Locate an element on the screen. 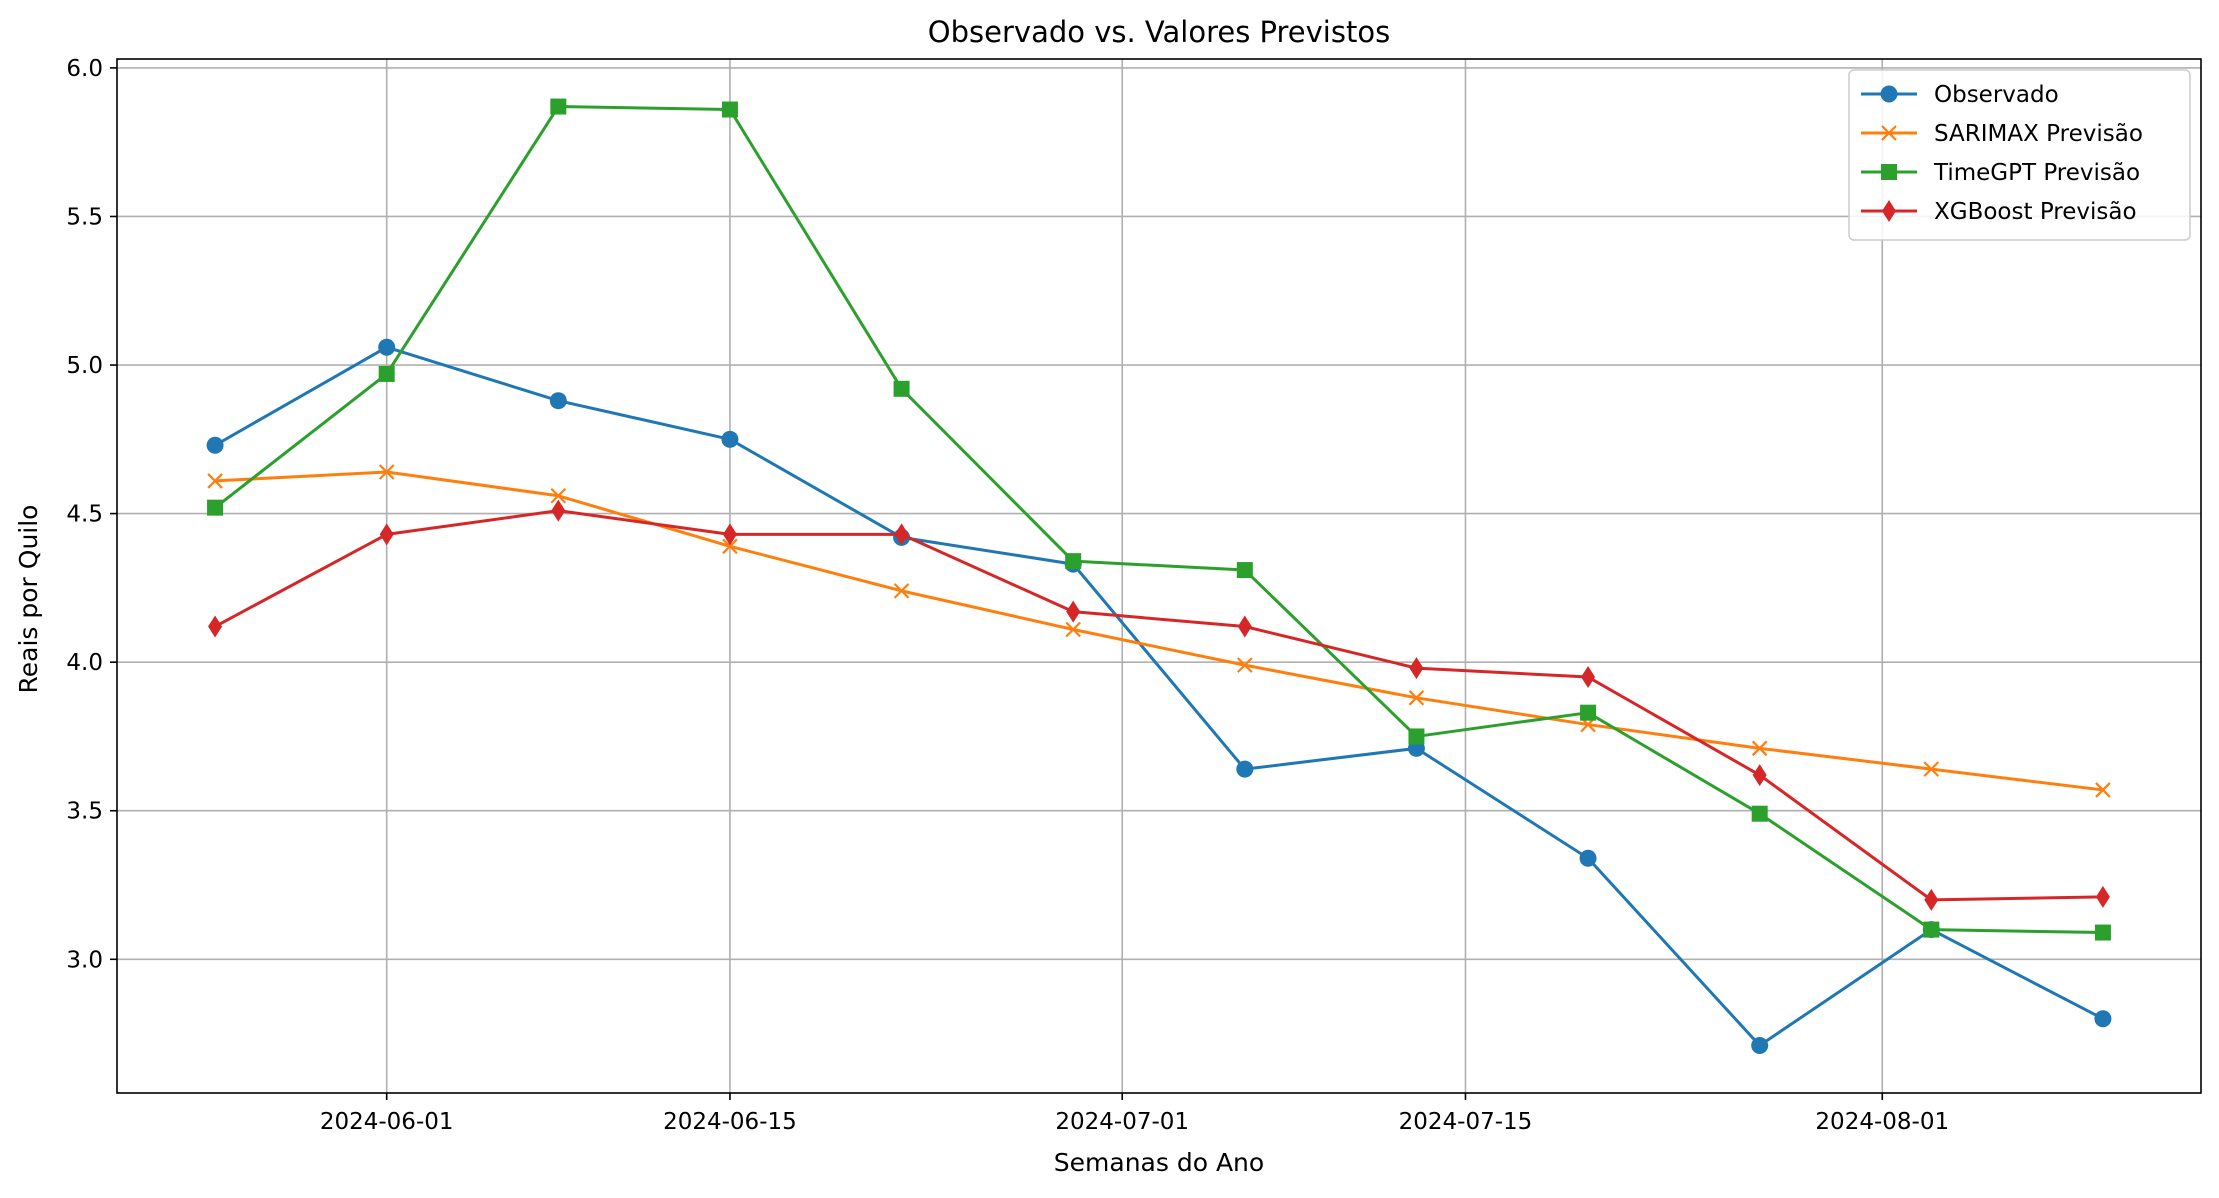  y-axis-label: Reais por Quilo is located at coordinates (28, 599).